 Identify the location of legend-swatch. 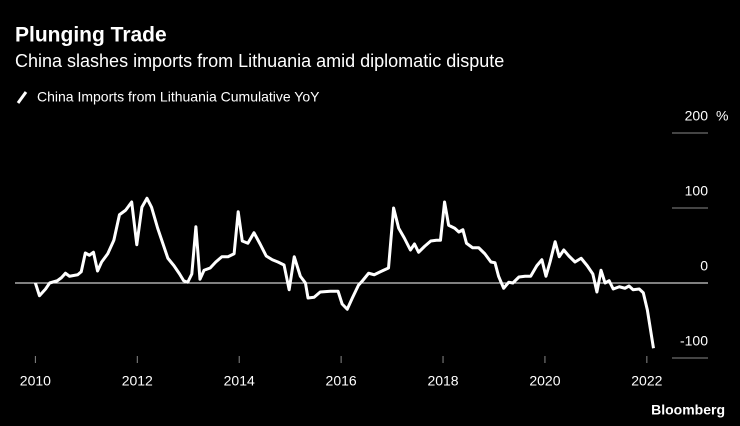
(22, 97).